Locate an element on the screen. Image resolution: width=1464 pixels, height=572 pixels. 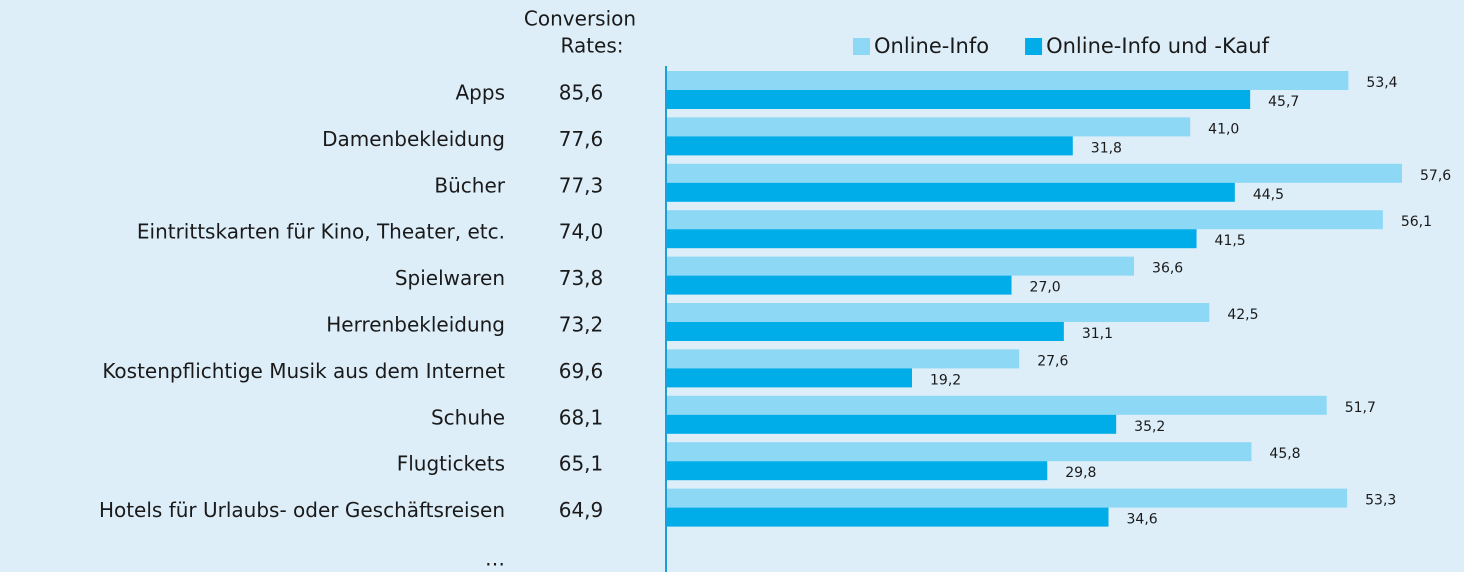
value-label: 41,5 is located at coordinates (1230, 241).